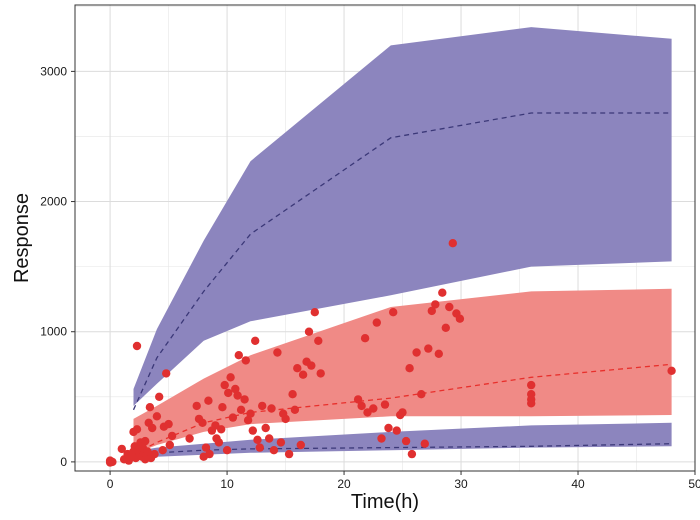 This screenshot has width=700, height=520. I want to click on y-tick-label: 0, so click(63, 462).